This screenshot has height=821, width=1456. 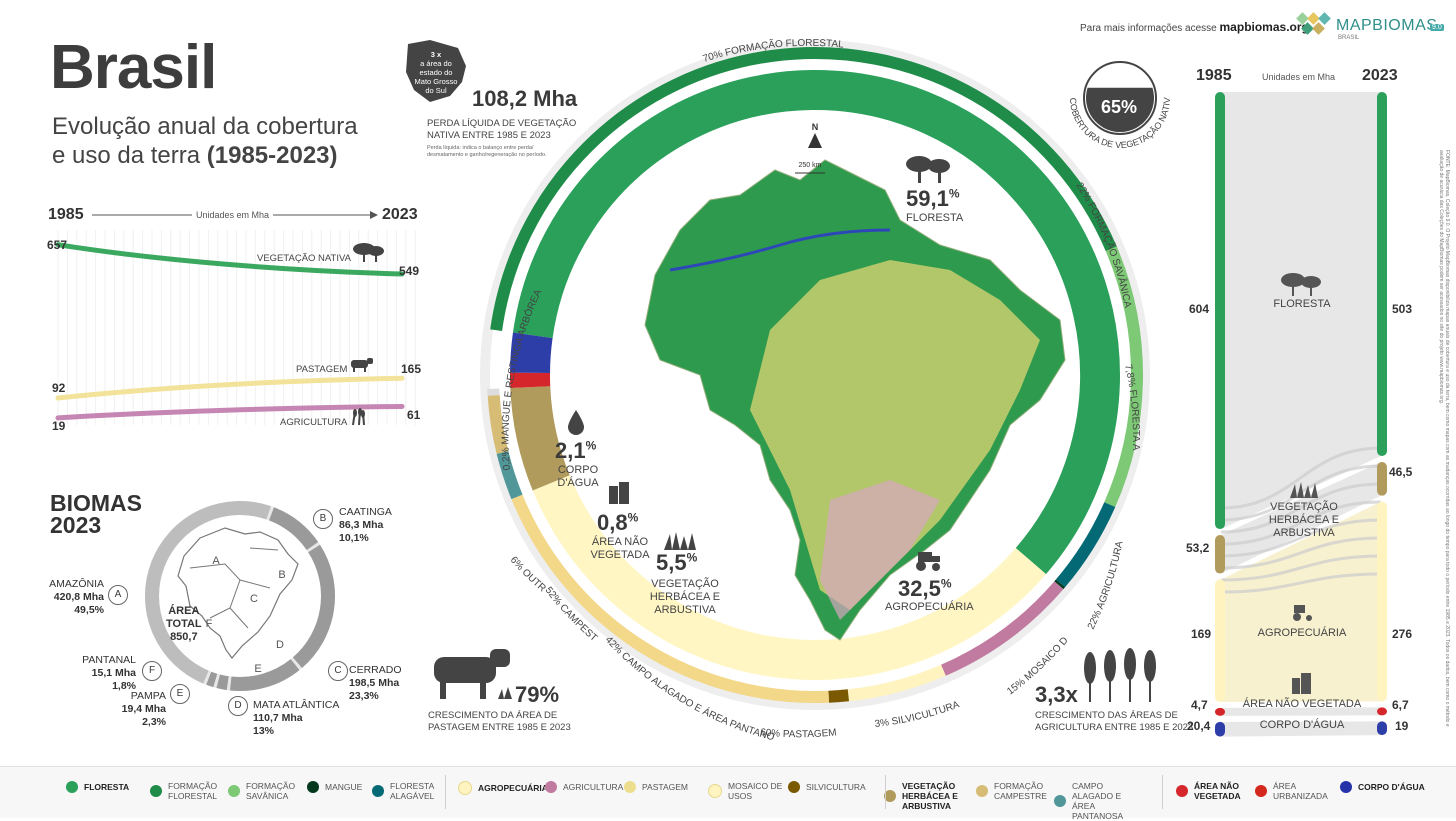 What do you see at coordinates (212, 679) in the screenshot?
I see `biome-arc-f` at bounding box center [212, 679].